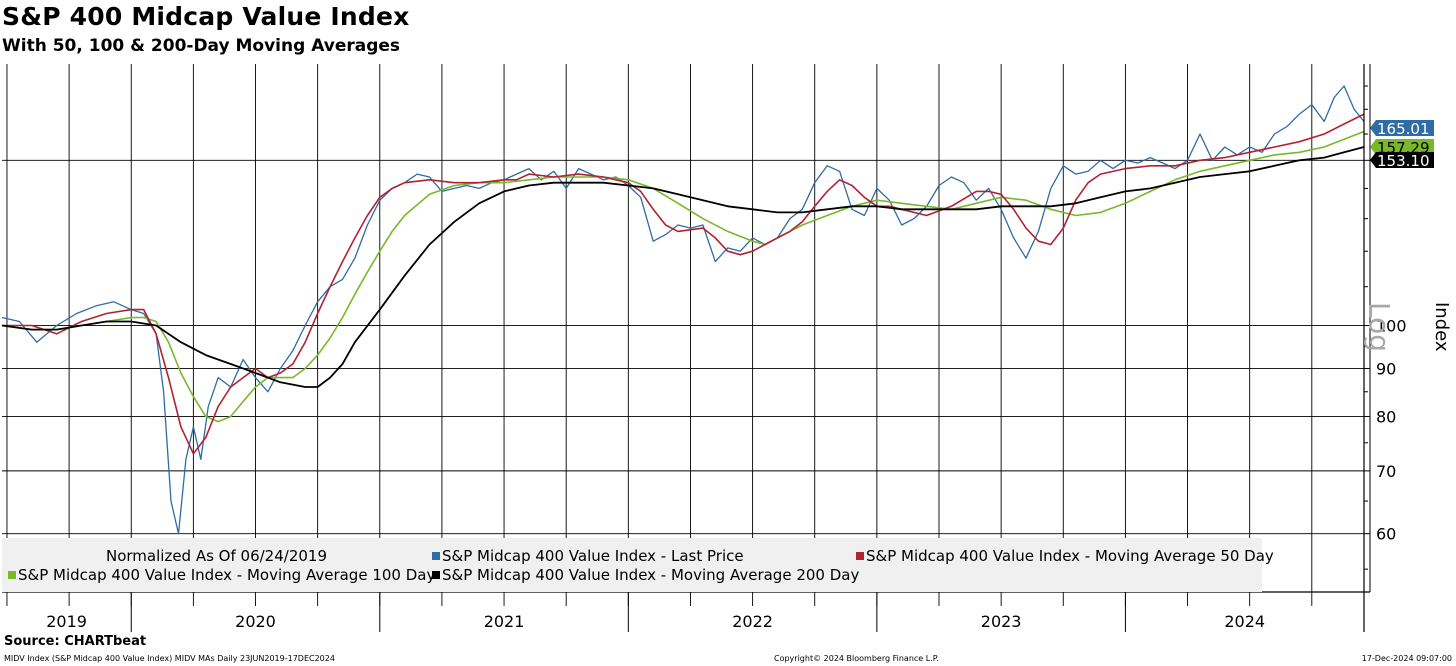 This screenshot has height=666, width=1456. I want to click on last-value-label: 153.10, so click(1403, 161).